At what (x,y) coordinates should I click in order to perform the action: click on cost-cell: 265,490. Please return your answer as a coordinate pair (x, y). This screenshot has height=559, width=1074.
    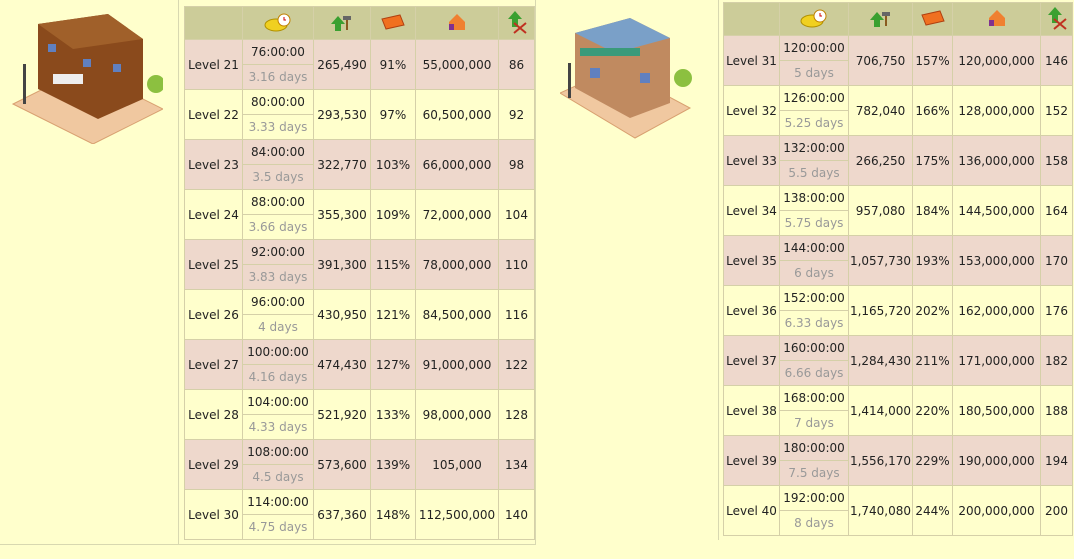
    Looking at the image, I should click on (342, 64).